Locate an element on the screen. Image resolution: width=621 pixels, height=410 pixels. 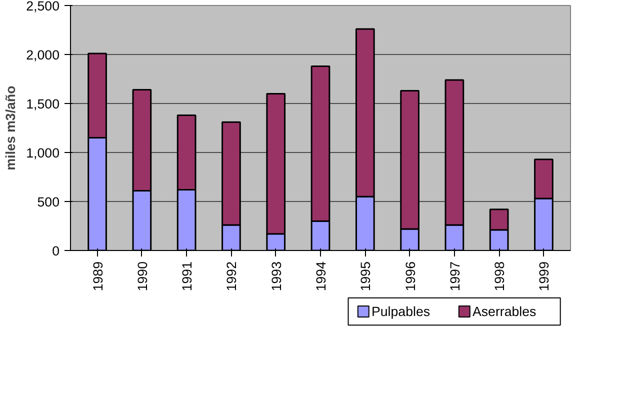
x-tick-label: 1995 is located at coordinates (366, 276).